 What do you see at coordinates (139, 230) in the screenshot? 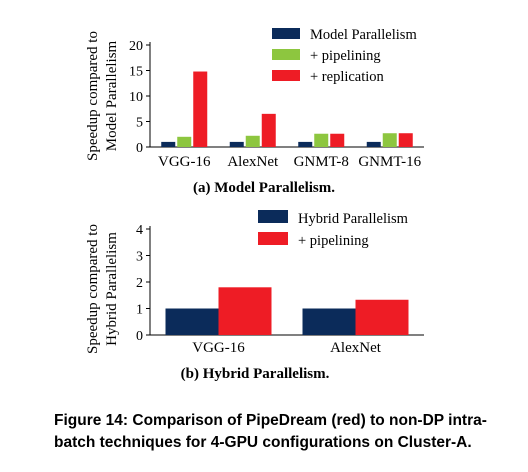
I see `y-tick-label: 4` at bounding box center [139, 230].